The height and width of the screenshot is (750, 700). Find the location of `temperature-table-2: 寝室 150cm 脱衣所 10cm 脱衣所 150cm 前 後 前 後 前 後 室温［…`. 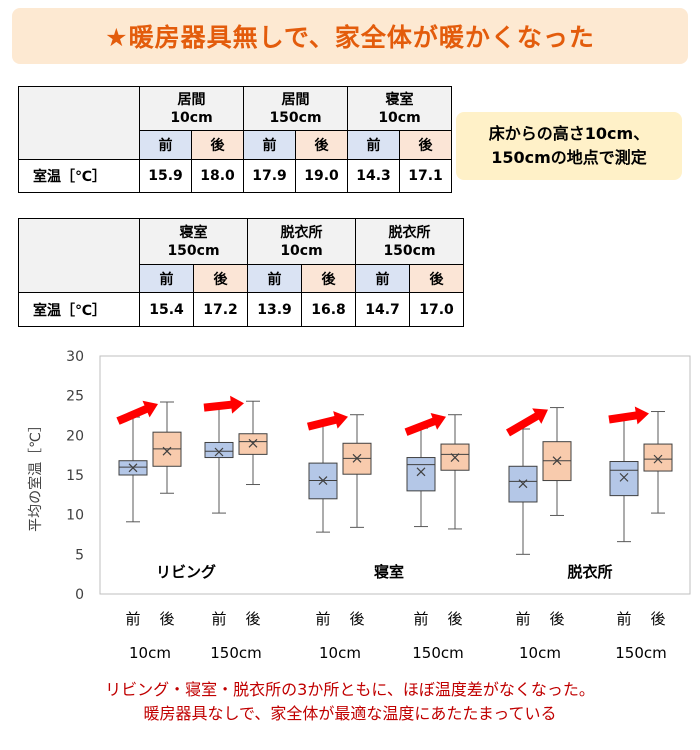

temperature-table-2: 寝室 150cm 脱衣所 10cm 脱衣所 150cm 前 後 前 後 前 後 室温［… is located at coordinates (241, 272).